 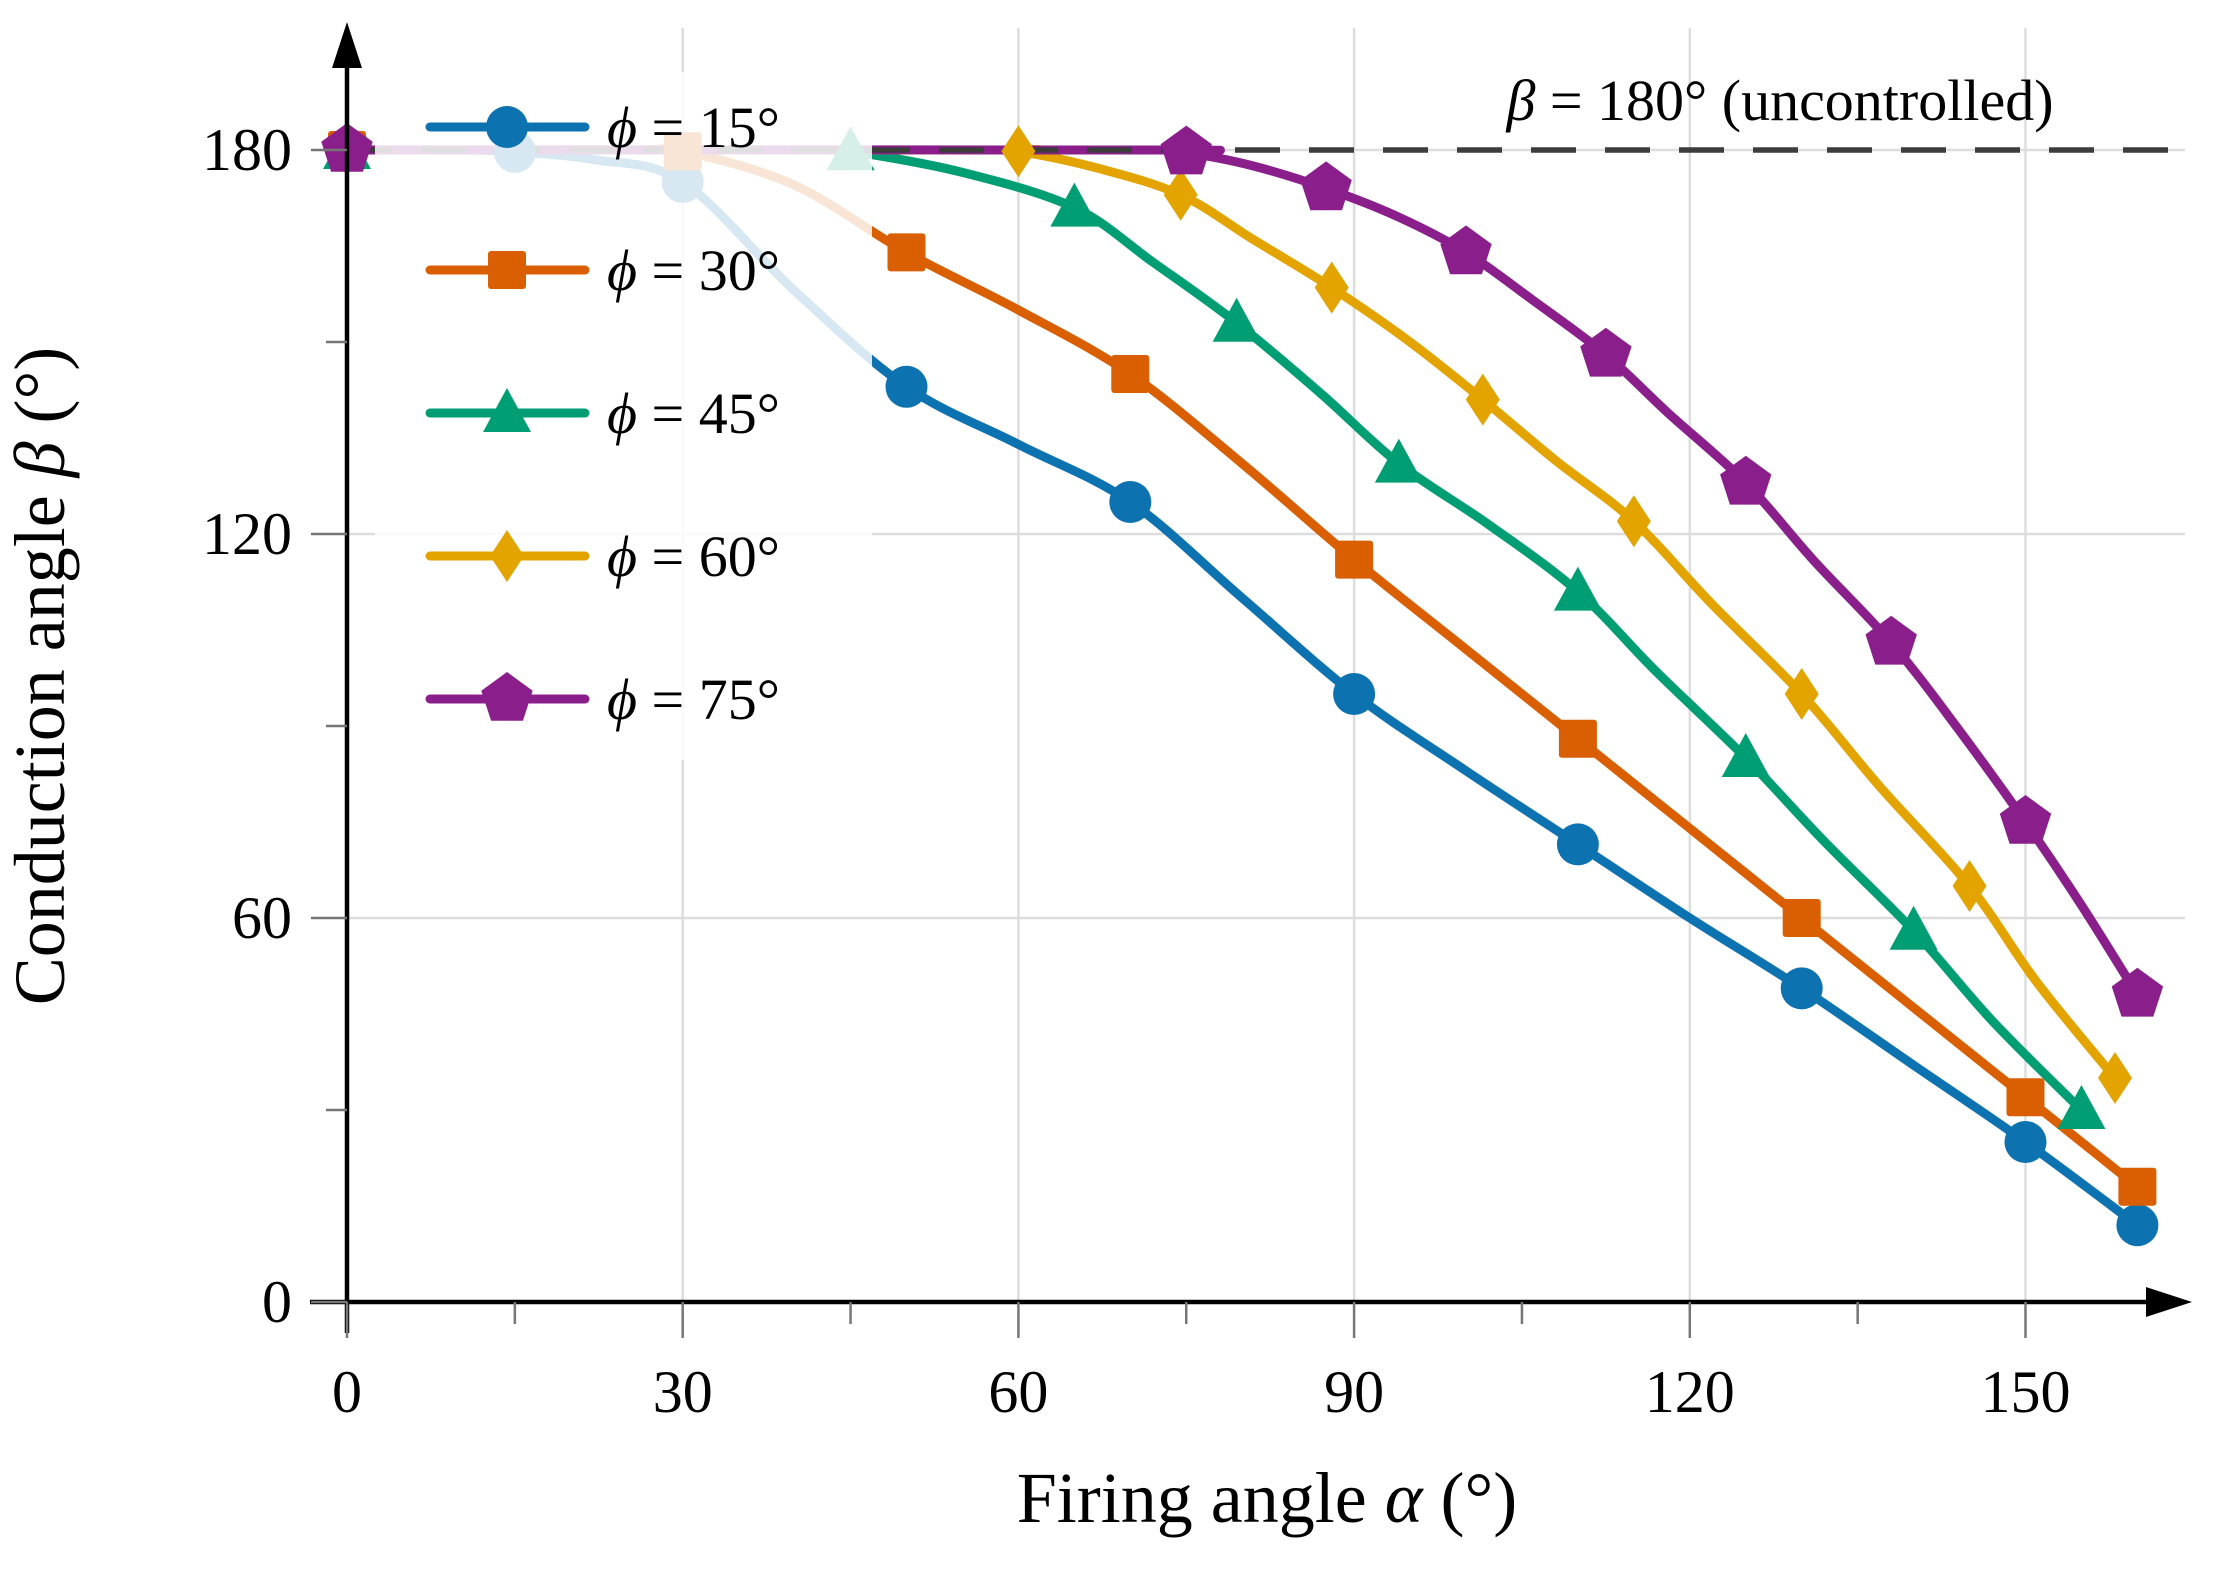 What do you see at coordinates (693, 127) in the screenshot?
I see `legend-label: ϕ = 15°` at bounding box center [693, 127].